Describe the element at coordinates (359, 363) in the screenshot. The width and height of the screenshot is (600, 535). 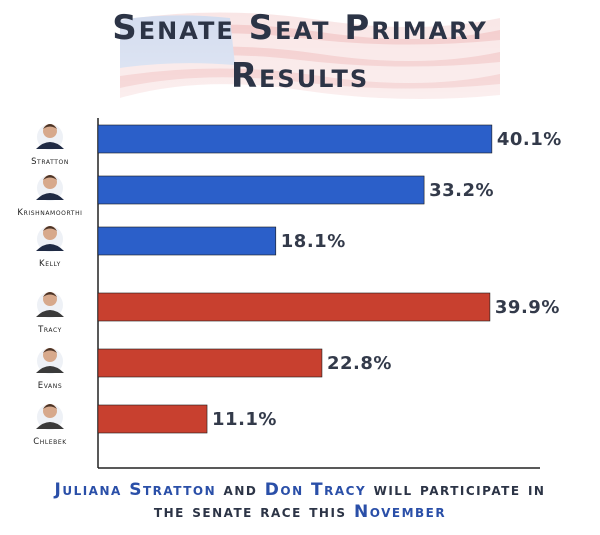
I see `value-label: 22.8%` at that location.